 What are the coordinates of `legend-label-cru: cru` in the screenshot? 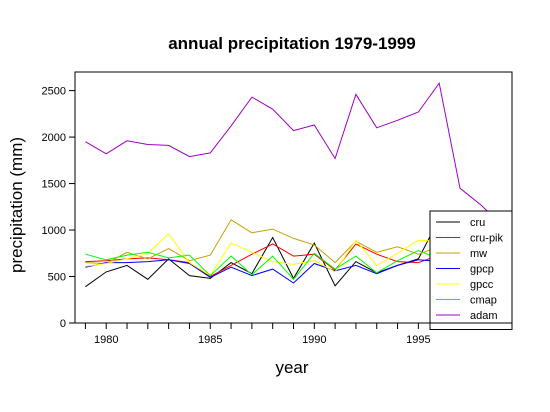 It's located at (477, 223).